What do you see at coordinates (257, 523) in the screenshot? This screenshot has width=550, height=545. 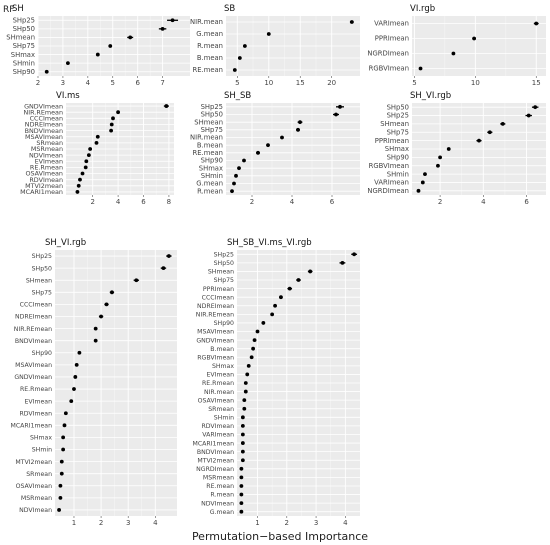 I see `x-tick-label: 1` at bounding box center [257, 523].